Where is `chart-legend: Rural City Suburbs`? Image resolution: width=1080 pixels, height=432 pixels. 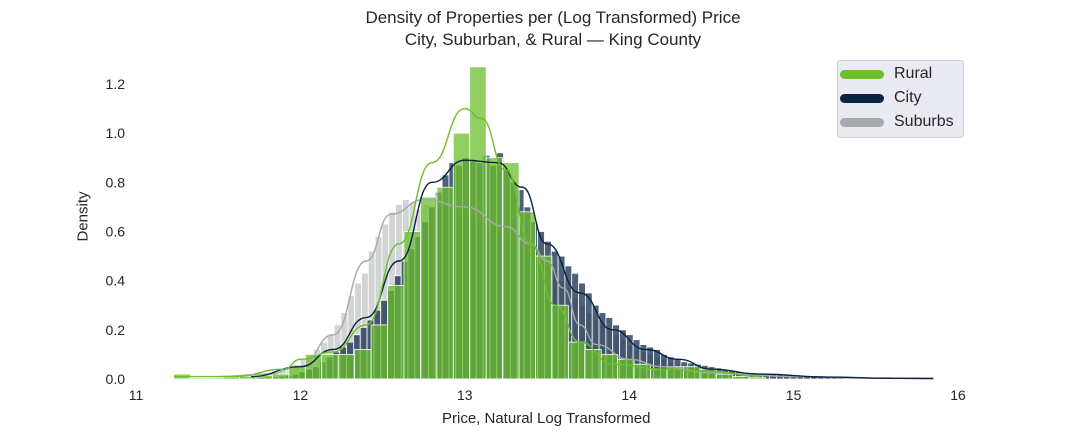 chart-legend: Rural City Suburbs is located at coordinates (900, 99).